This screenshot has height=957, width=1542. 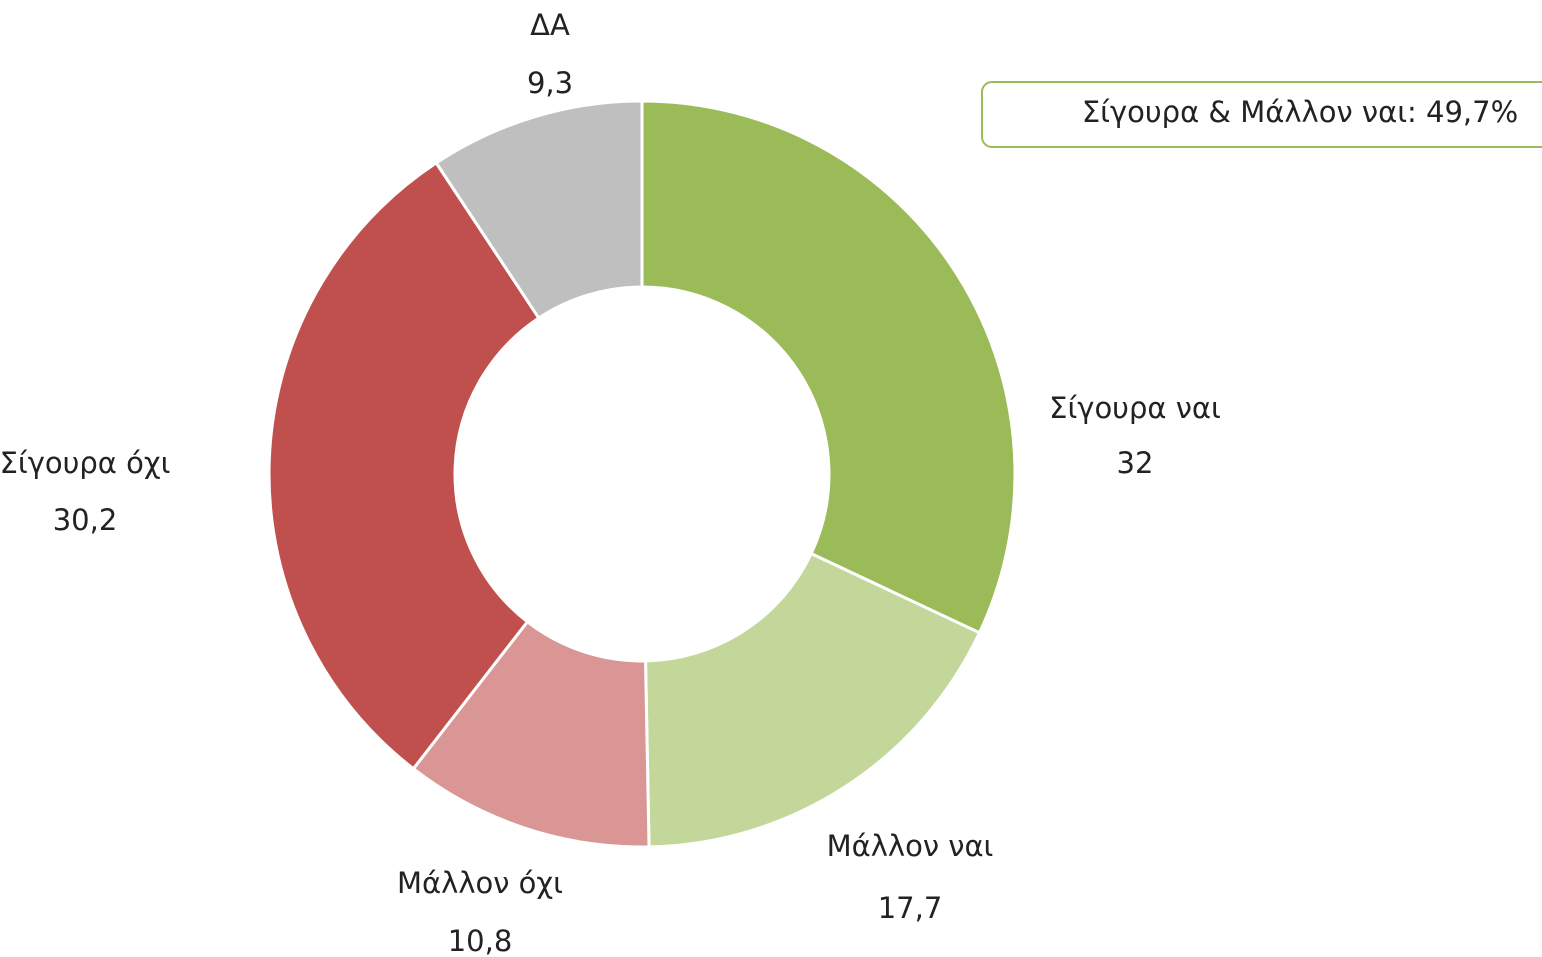 What do you see at coordinates (85, 463) in the screenshot?
I see `category-label: Σίγουρα όχι` at bounding box center [85, 463].